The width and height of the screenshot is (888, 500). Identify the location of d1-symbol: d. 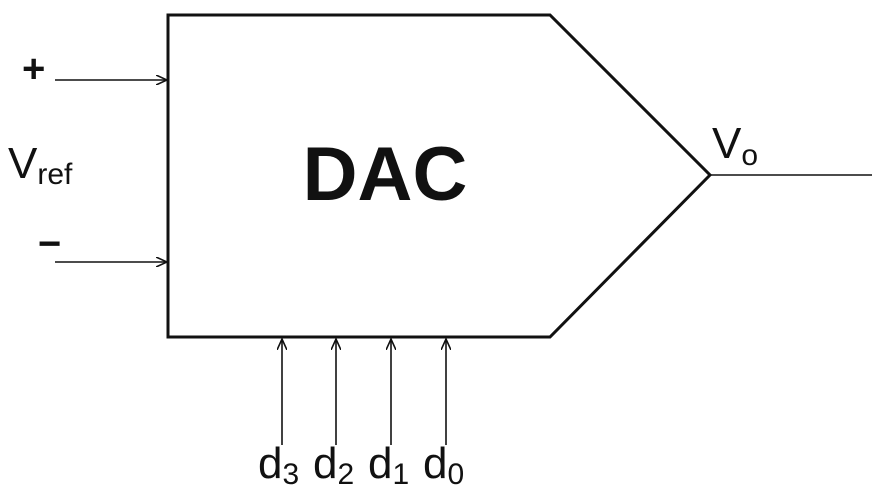
(380, 463).